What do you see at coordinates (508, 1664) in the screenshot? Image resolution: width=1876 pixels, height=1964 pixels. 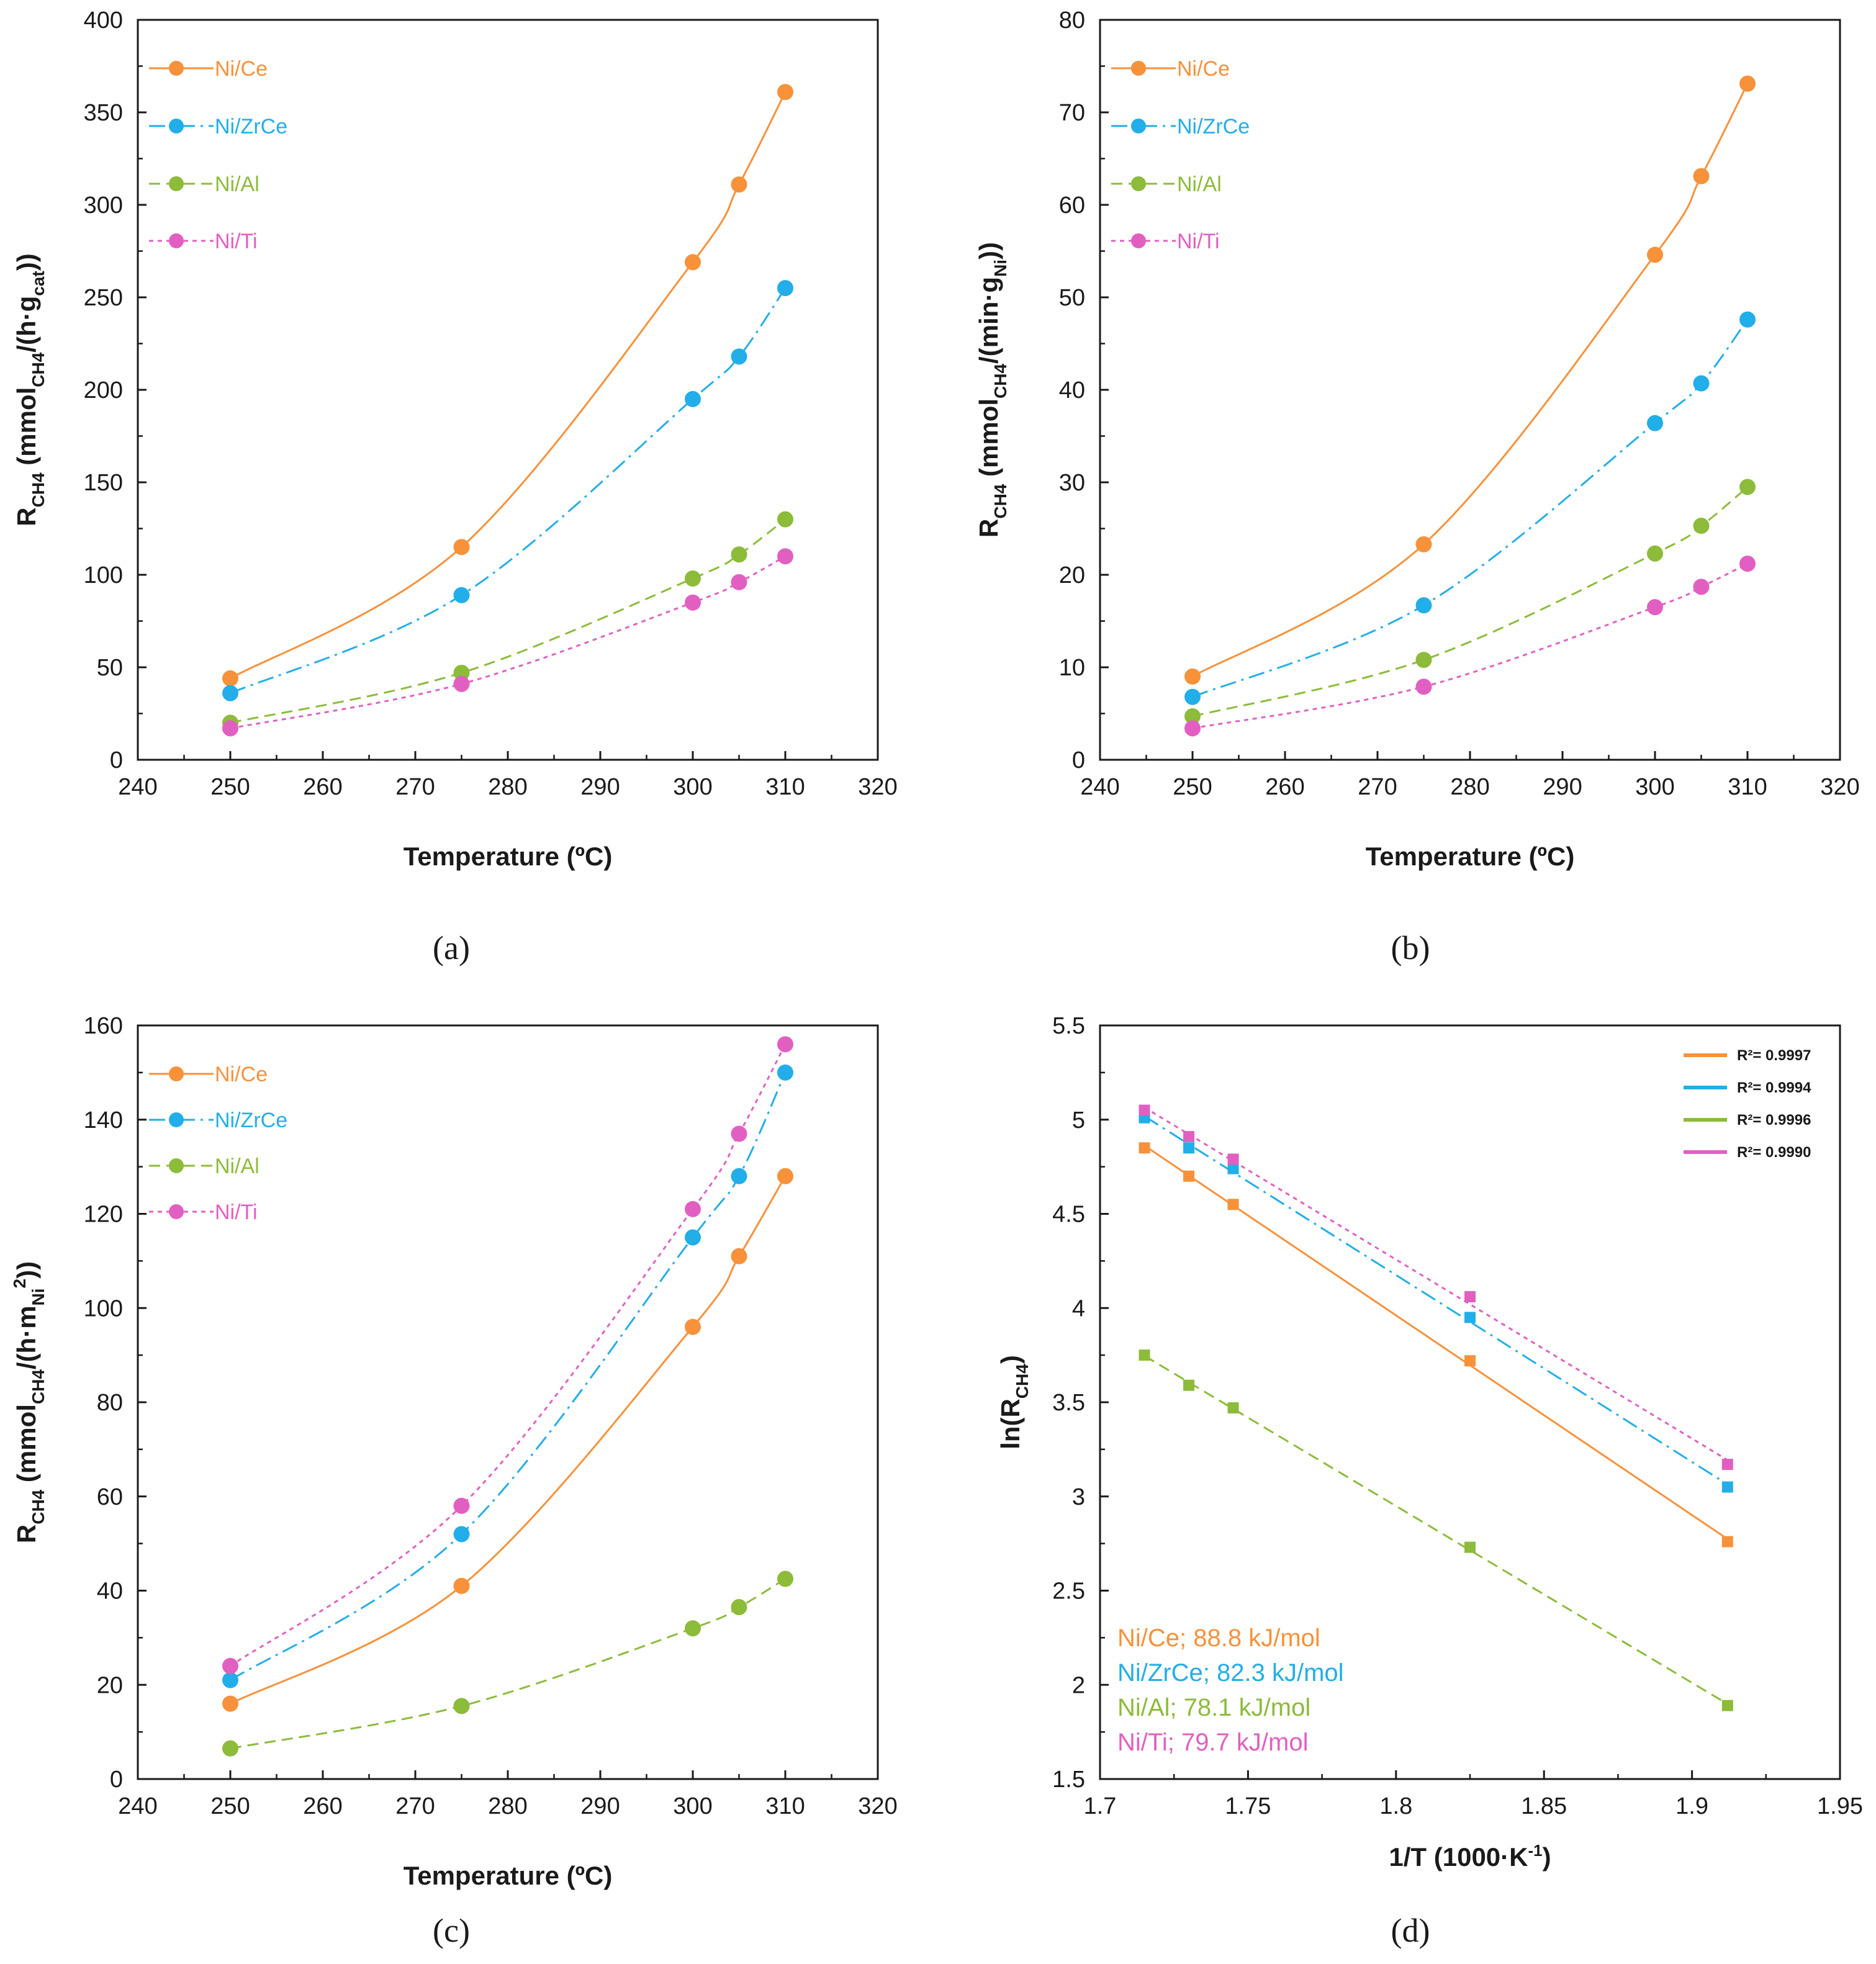 I see `series-line-Ni/Al` at bounding box center [508, 1664].